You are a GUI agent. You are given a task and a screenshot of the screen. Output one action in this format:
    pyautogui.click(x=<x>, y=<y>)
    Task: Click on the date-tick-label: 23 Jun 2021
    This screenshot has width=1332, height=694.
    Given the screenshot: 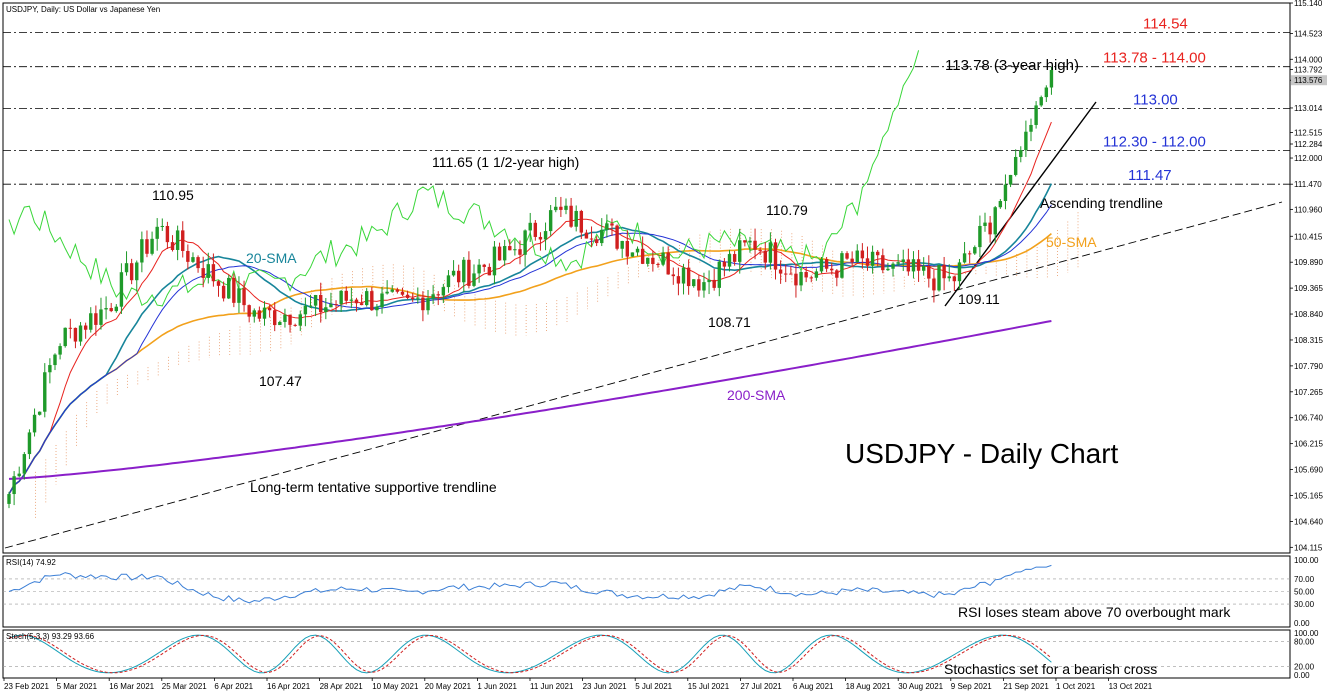 What is the action you would take?
    pyautogui.click(x=605, y=686)
    